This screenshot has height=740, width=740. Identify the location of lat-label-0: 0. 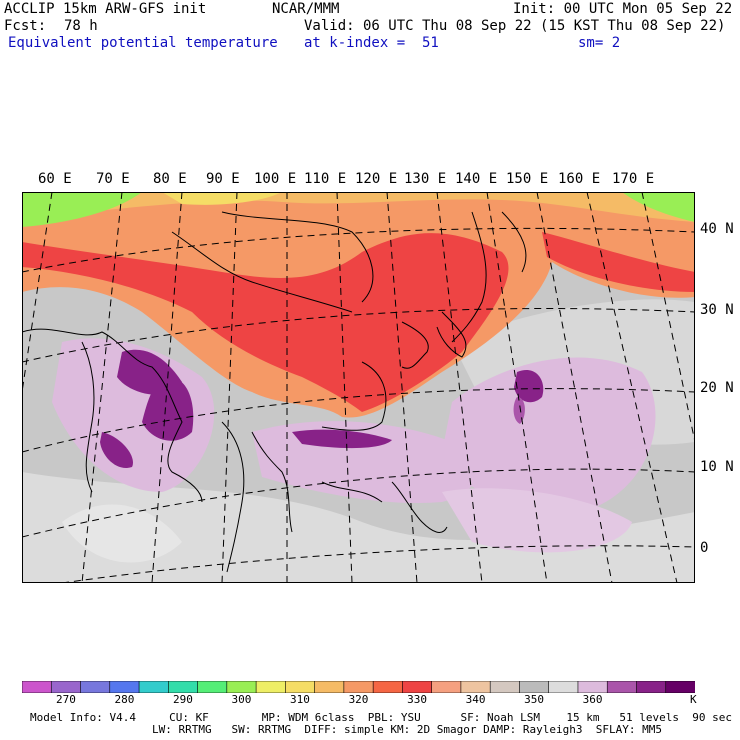
(704, 548).